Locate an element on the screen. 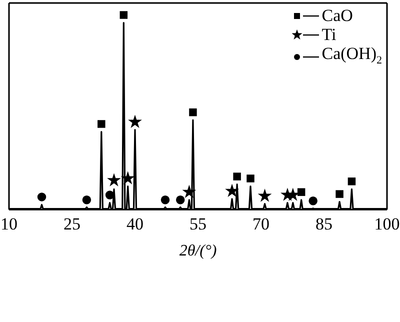 Image resolution: width=400 pixels, height=322 pixels. legend-label: Ca(OH)$_{2}$ is located at coordinates (352, 56).